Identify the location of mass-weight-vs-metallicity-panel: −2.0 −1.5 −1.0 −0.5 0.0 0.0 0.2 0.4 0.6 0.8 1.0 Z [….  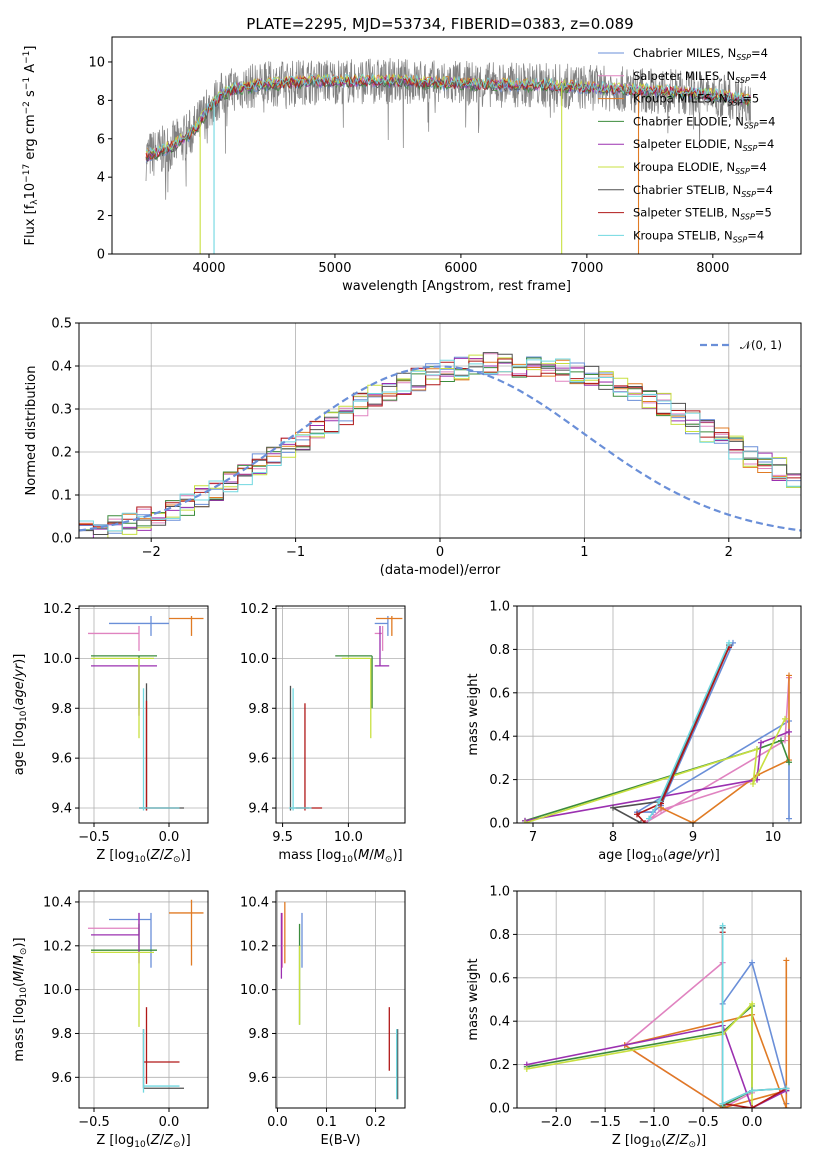
(634, 1017).